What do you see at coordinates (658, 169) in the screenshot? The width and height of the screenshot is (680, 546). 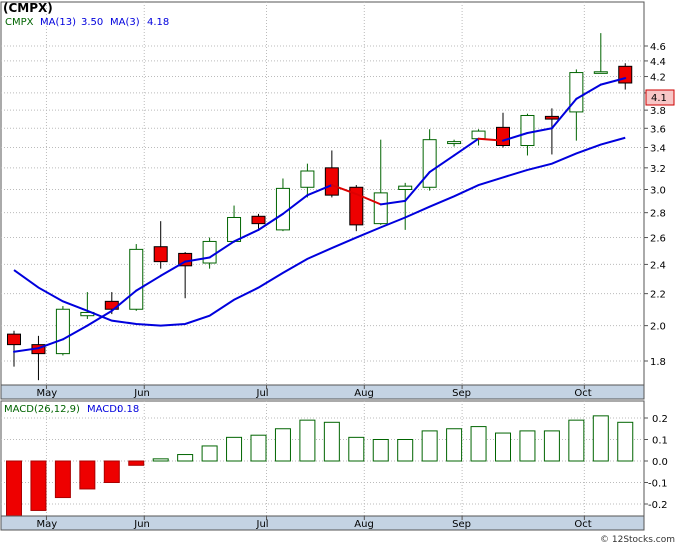 I see `price-tick-label: 3.2` at bounding box center [658, 169].